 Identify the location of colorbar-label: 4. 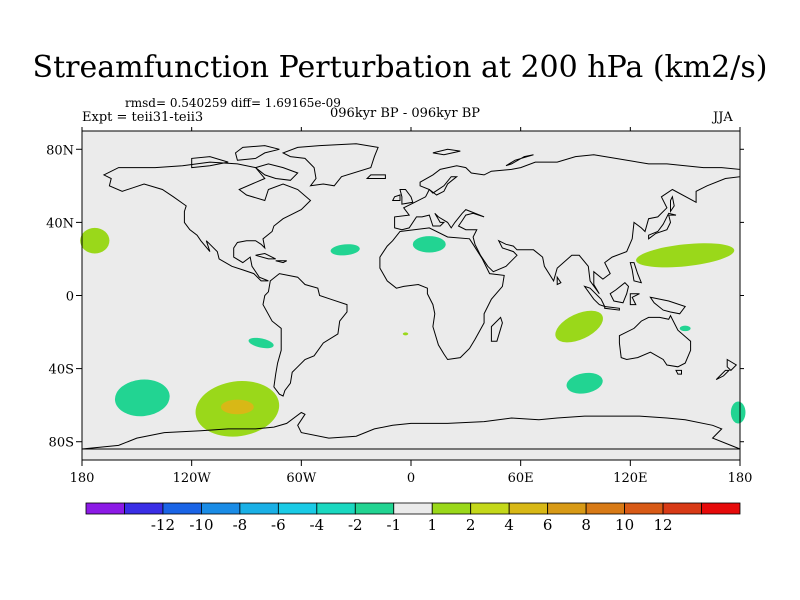
(509, 525).